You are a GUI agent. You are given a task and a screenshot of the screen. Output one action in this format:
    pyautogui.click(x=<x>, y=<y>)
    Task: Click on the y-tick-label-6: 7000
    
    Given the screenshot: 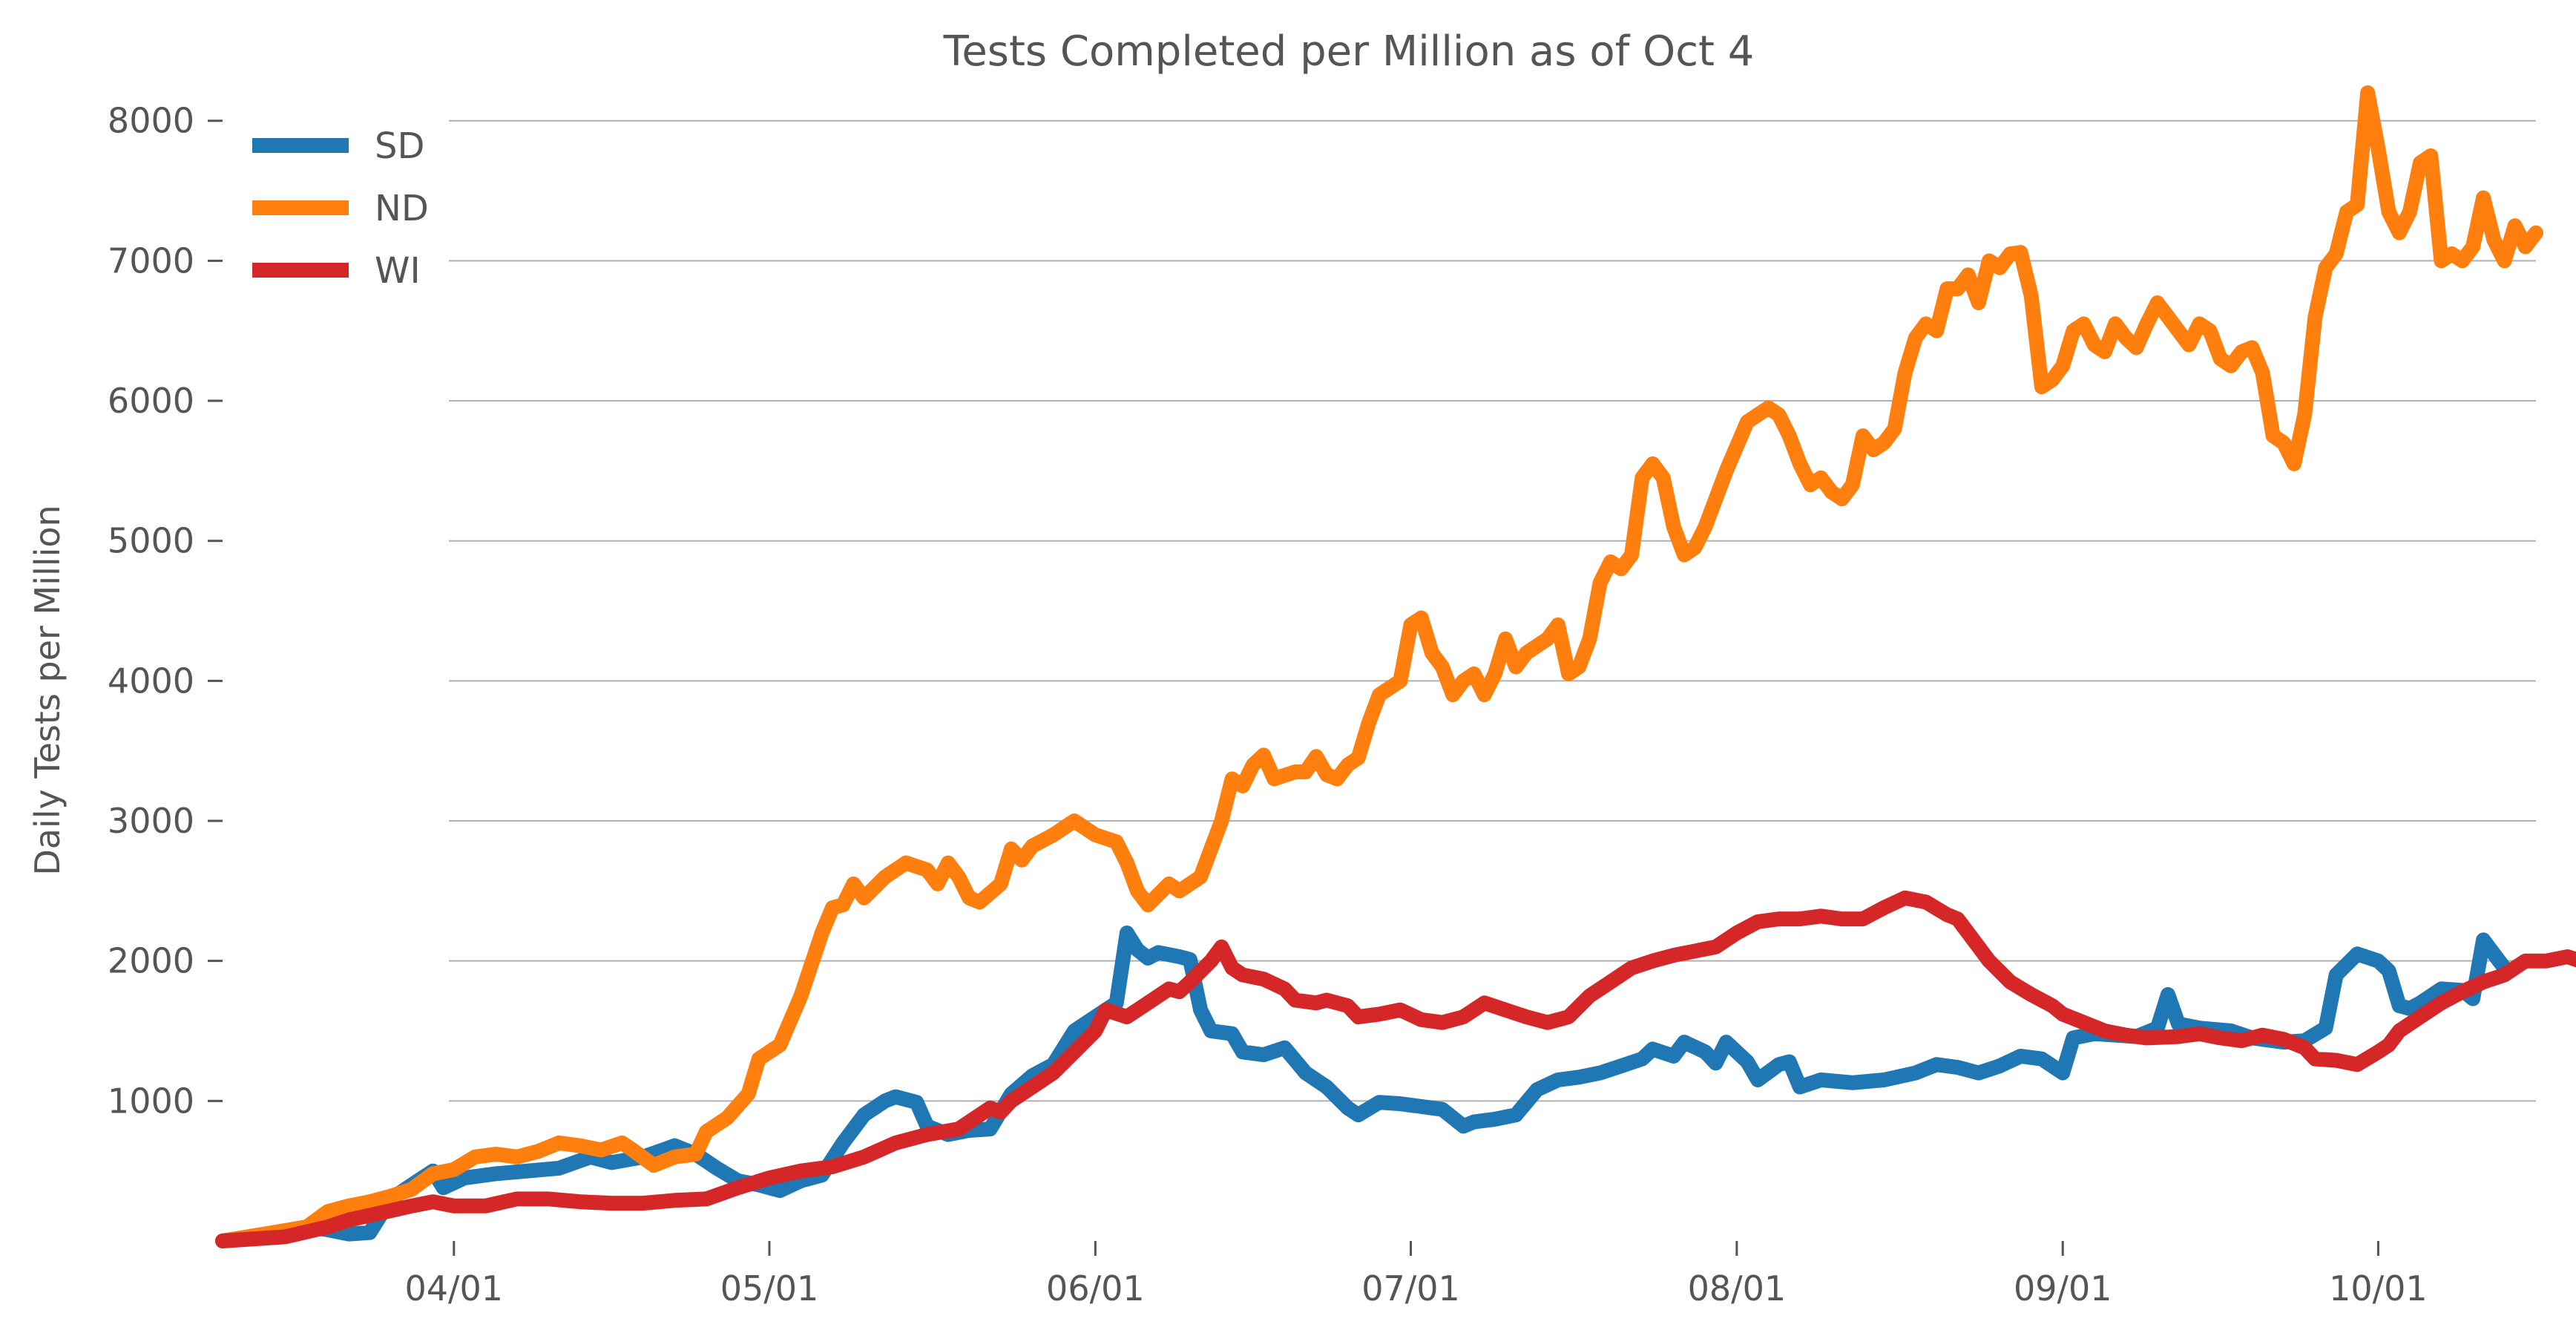 What is the action you would take?
    pyautogui.click(x=151, y=260)
    